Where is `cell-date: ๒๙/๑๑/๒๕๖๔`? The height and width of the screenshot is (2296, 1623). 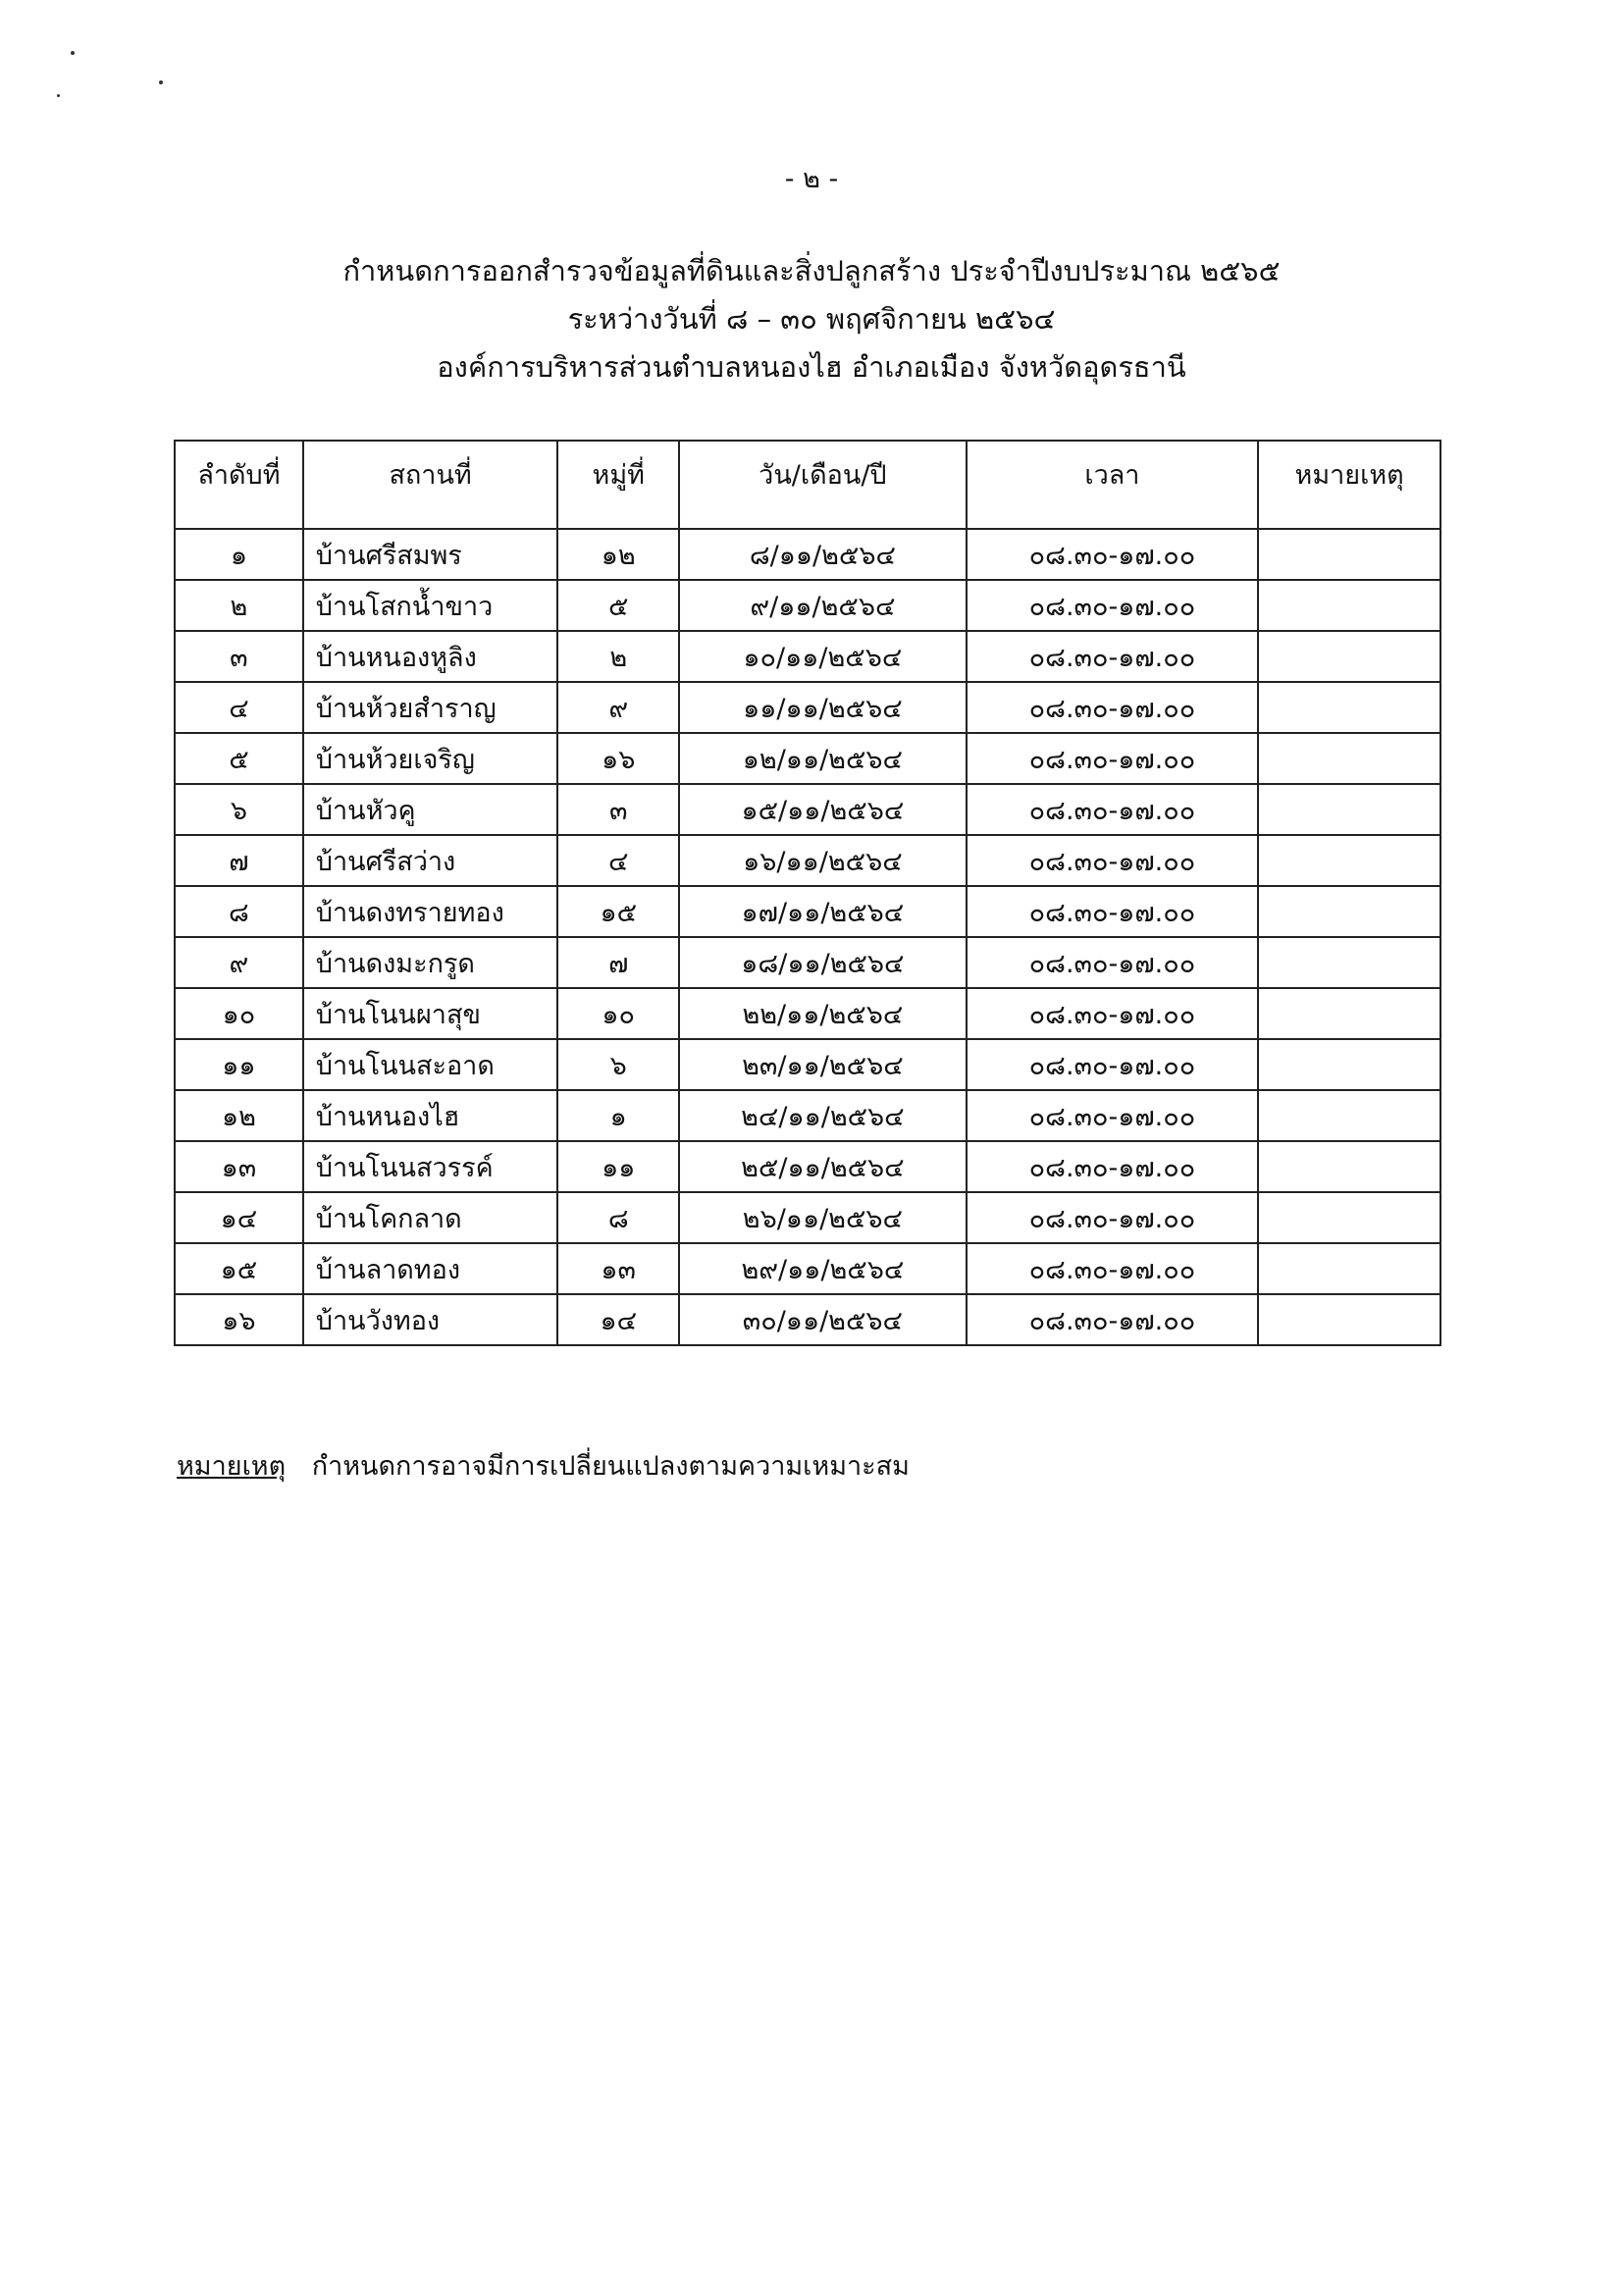
cell-date: ๒๙/๑๑/๒๕๖๔ is located at coordinates (823, 1268).